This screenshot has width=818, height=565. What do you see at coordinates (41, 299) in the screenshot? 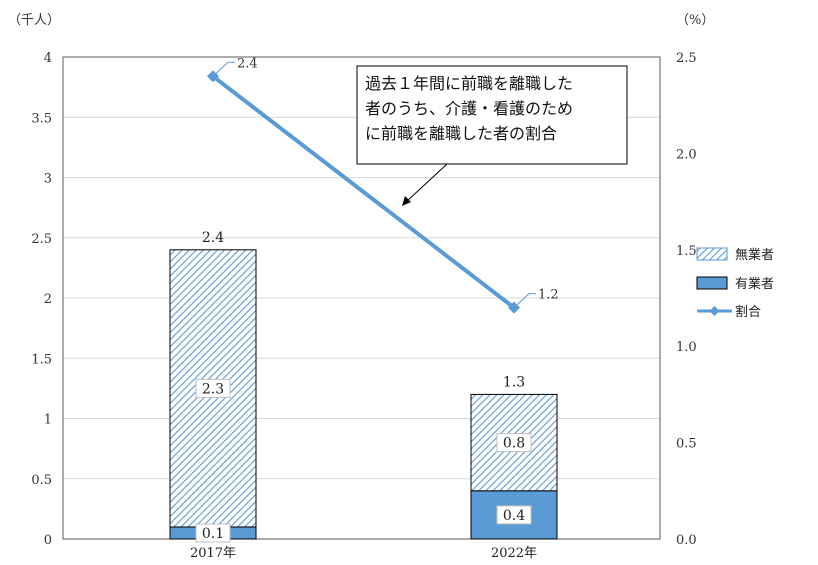
I see `y-axis-left-ticks: 0 0.5 1 1.5 2 2.5 3 3.5 4` at bounding box center [41, 299].